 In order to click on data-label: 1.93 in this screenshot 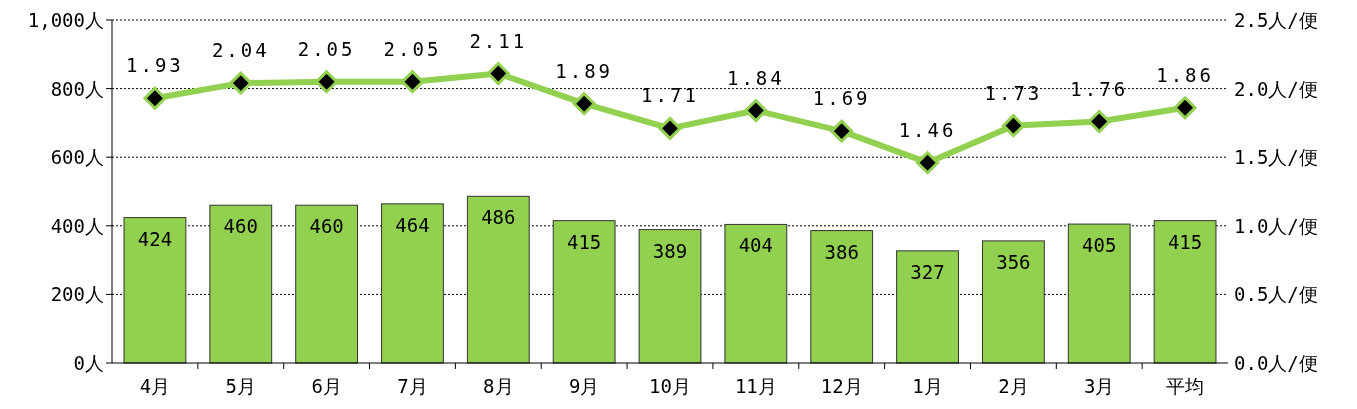, I will do `click(155, 65)`.